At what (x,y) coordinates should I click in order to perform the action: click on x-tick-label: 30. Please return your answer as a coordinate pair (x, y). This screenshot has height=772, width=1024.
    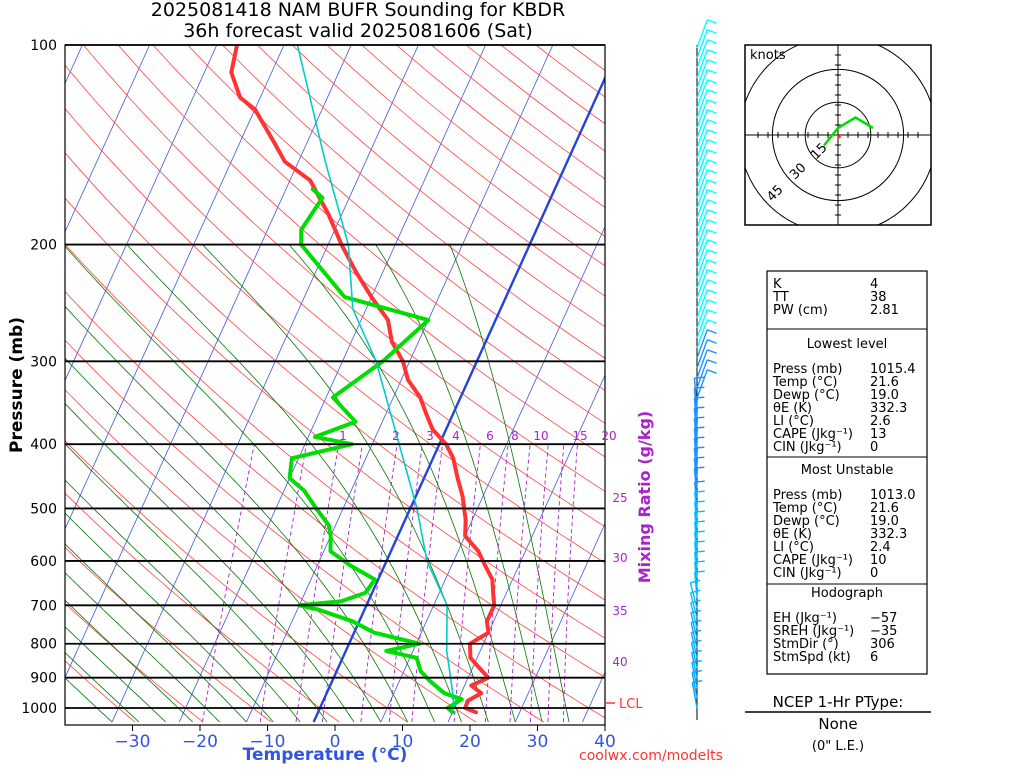
    Looking at the image, I should click on (538, 742).